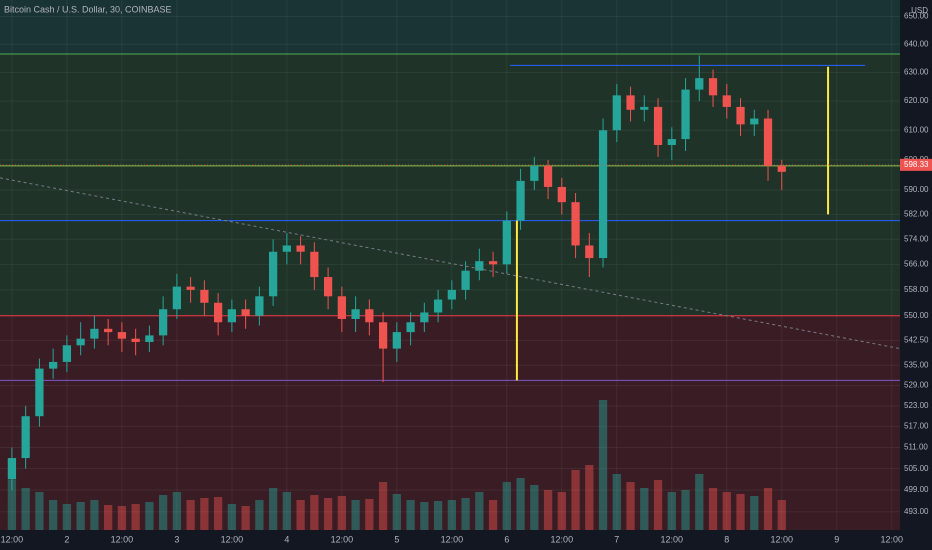 Image resolution: width=932 pixels, height=550 pixels. What do you see at coordinates (916, 489) in the screenshot?
I see `y-tick-label: 499.00` at bounding box center [916, 489].